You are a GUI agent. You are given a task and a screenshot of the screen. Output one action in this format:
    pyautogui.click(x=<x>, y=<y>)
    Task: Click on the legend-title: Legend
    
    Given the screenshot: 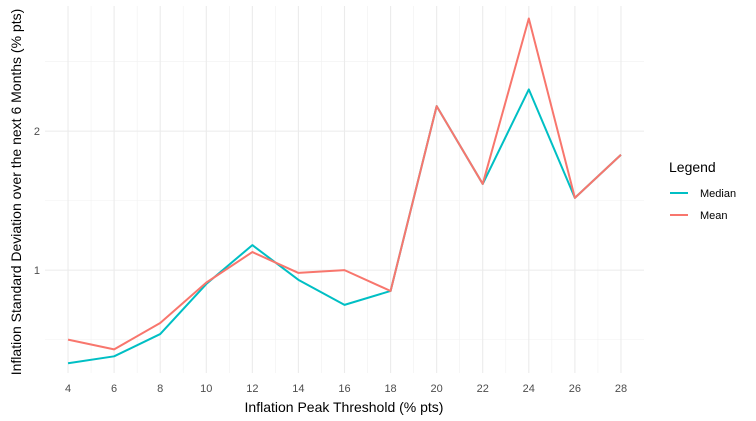 What is the action you would take?
    pyautogui.click(x=692, y=167)
    